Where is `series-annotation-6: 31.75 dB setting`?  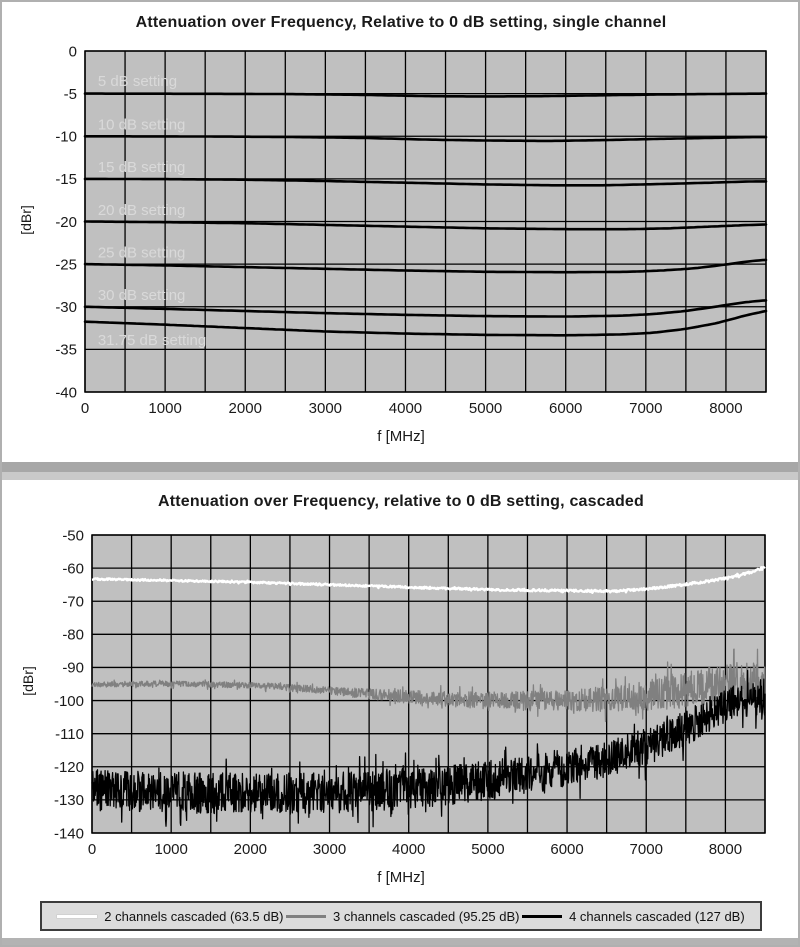 series-annotation-6: 31.75 dB setting is located at coordinates (152, 340).